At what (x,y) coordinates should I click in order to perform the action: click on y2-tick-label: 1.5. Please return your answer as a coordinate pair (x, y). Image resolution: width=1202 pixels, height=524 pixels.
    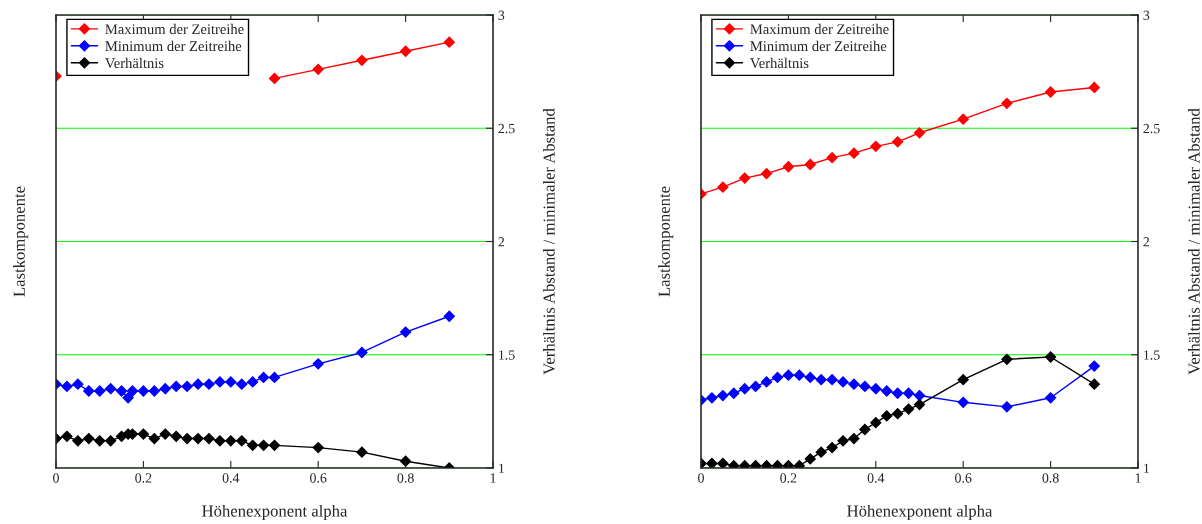
    Looking at the image, I should click on (507, 355).